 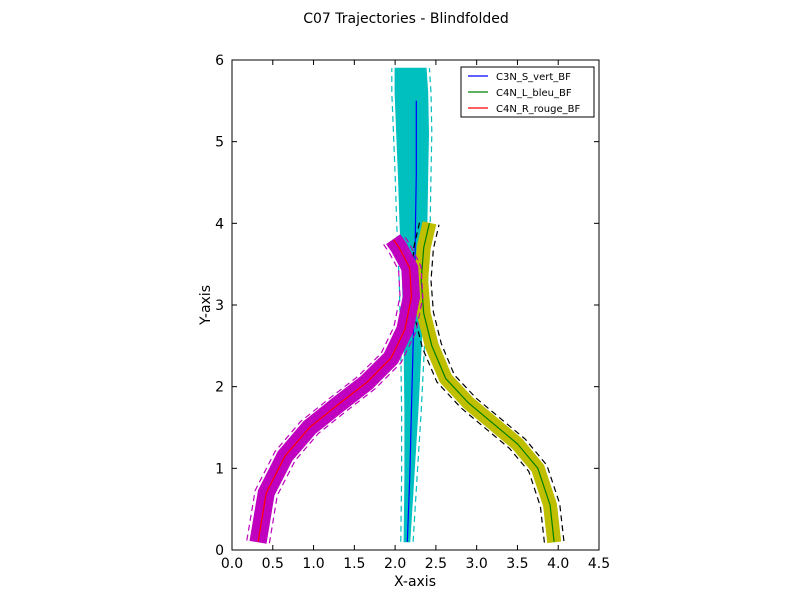 I want to click on bound-line-right-C4N_R_rouge_BF, so click(x=346, y=389).